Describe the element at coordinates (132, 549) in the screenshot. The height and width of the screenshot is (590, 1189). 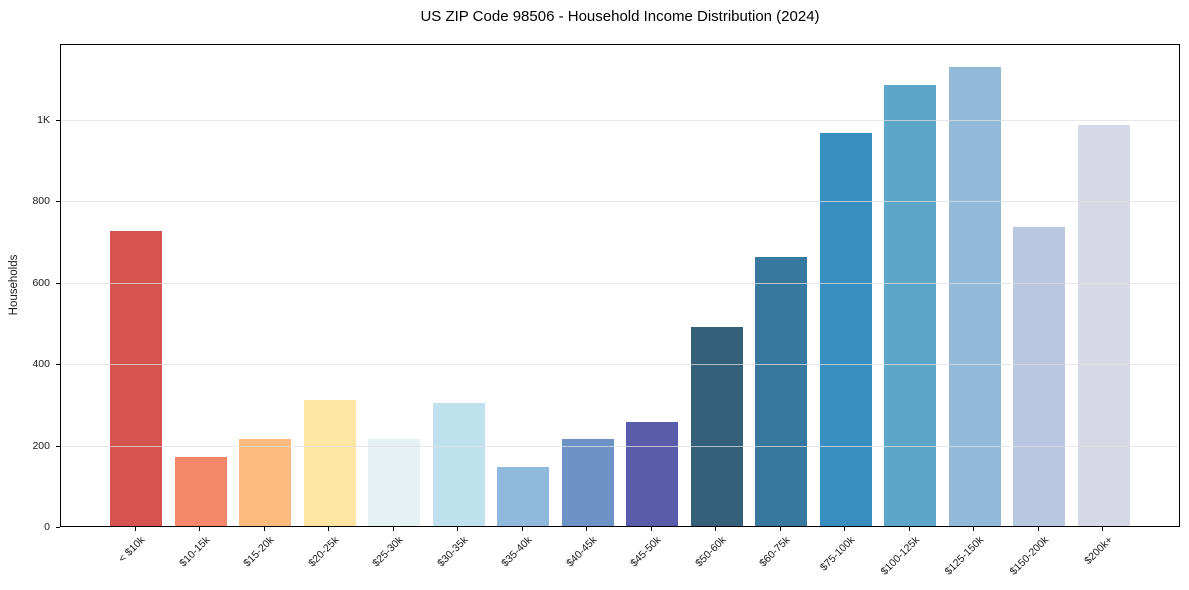
I see `x-axis-tick-label: < $10k` at that location.